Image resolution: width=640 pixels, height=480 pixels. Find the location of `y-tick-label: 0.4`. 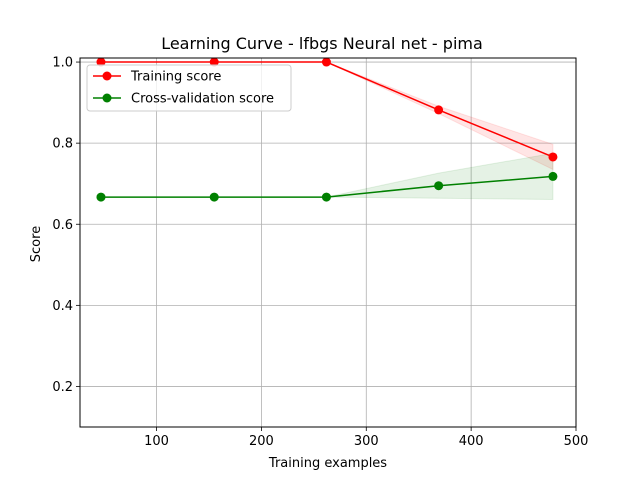

y-tick-label: 0.4 is located at coordinates (62, 306).